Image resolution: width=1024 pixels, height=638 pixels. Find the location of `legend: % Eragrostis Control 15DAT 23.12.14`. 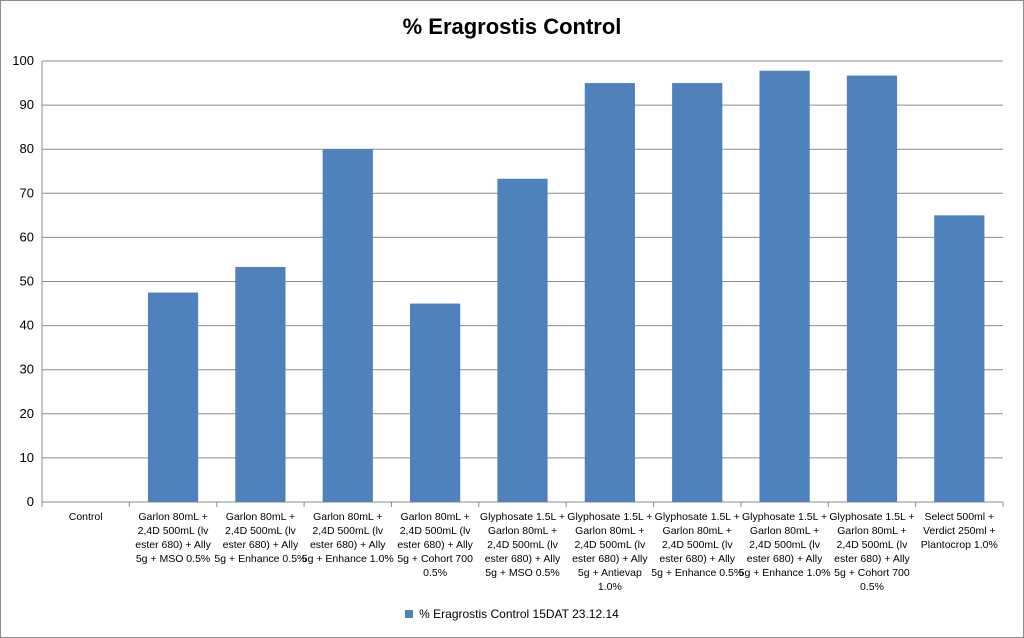

legend: % Eragrostis Control 15DAT 23.12.14 is located at coordinates (512, 613).